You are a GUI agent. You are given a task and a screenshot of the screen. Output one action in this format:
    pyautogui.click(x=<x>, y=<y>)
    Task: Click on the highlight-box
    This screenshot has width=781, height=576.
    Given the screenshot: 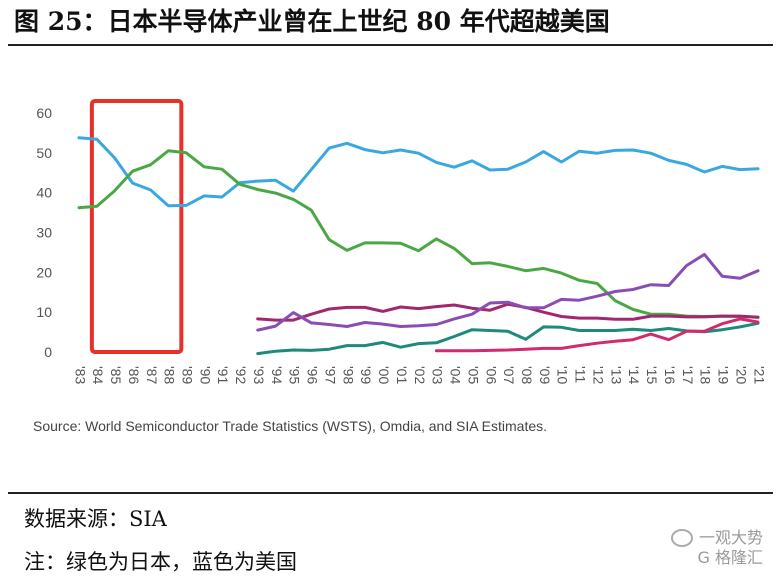 What is the action you would take?
    pyautogui.click(x=136, y=226)
    